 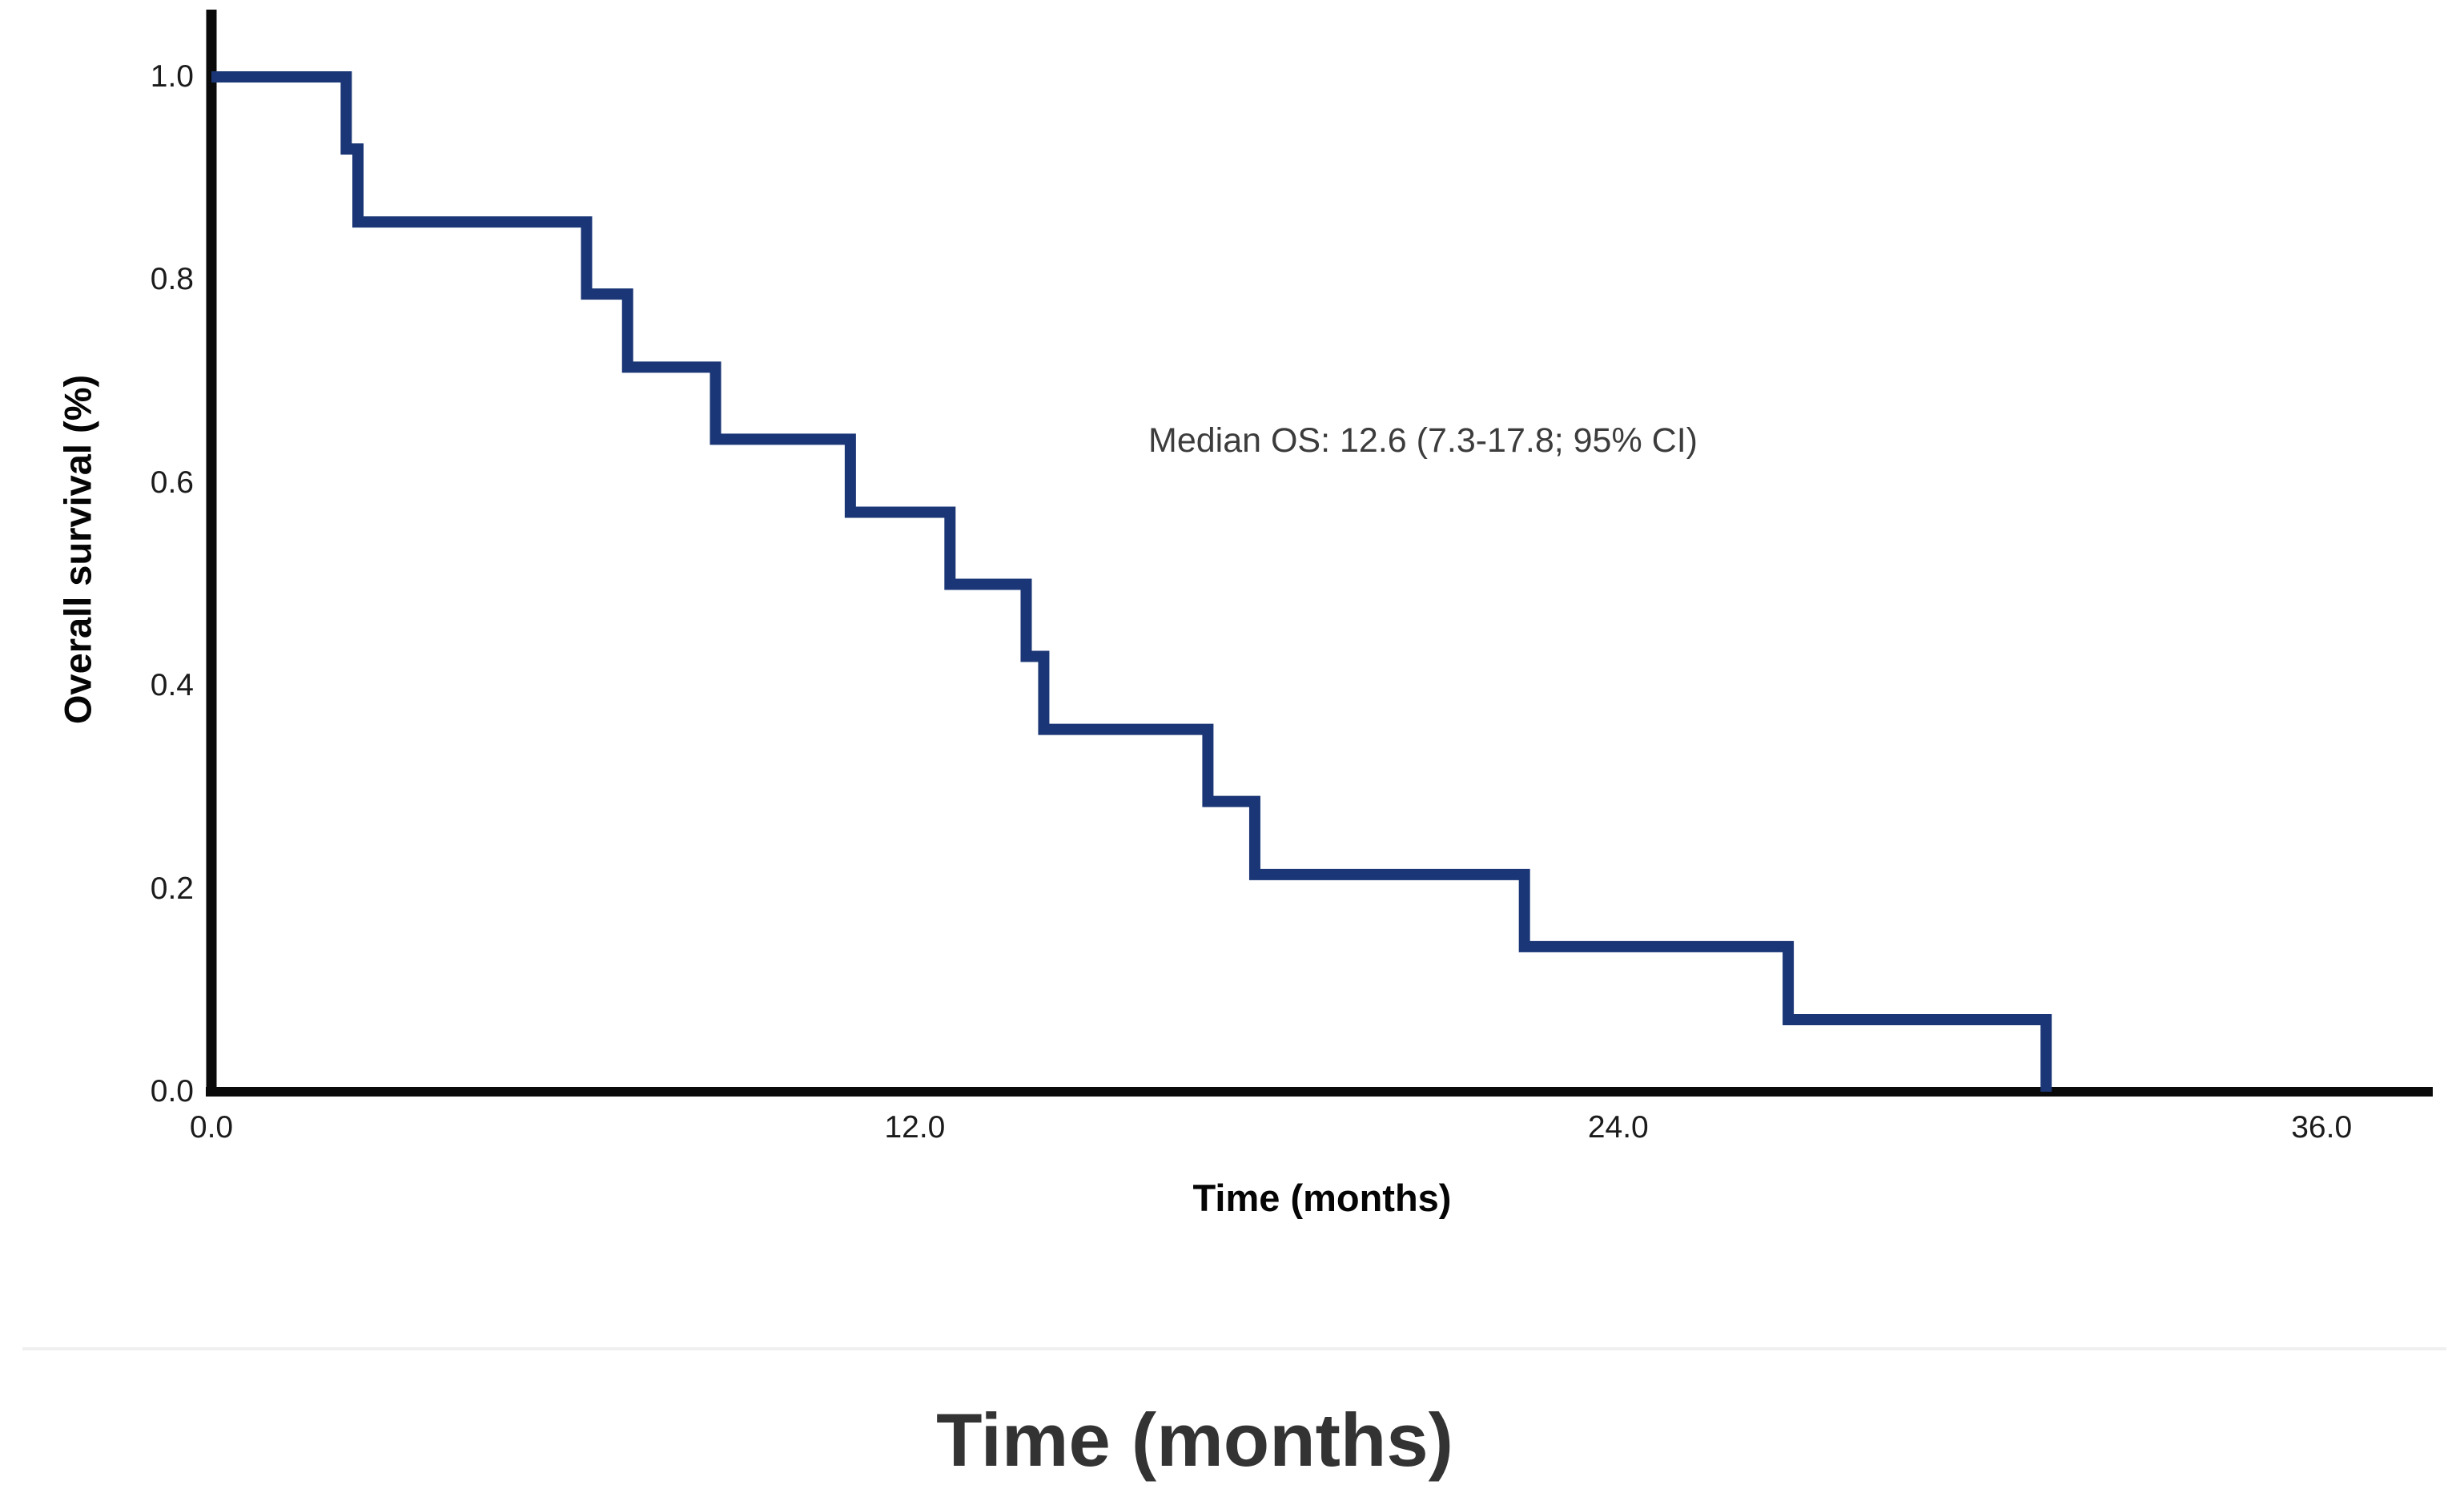 What do you see at coordinates (172, 1091) in the screenshot?
I see `y-tick-label: 0.0` at bounding box center [172, 1091].